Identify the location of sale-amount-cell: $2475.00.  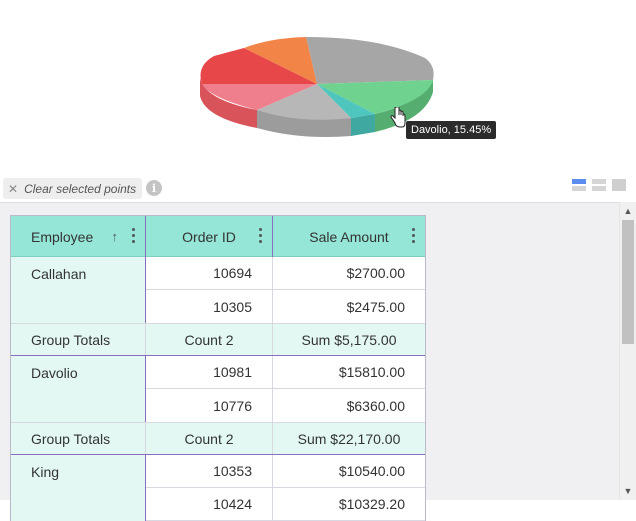
(375, 306).